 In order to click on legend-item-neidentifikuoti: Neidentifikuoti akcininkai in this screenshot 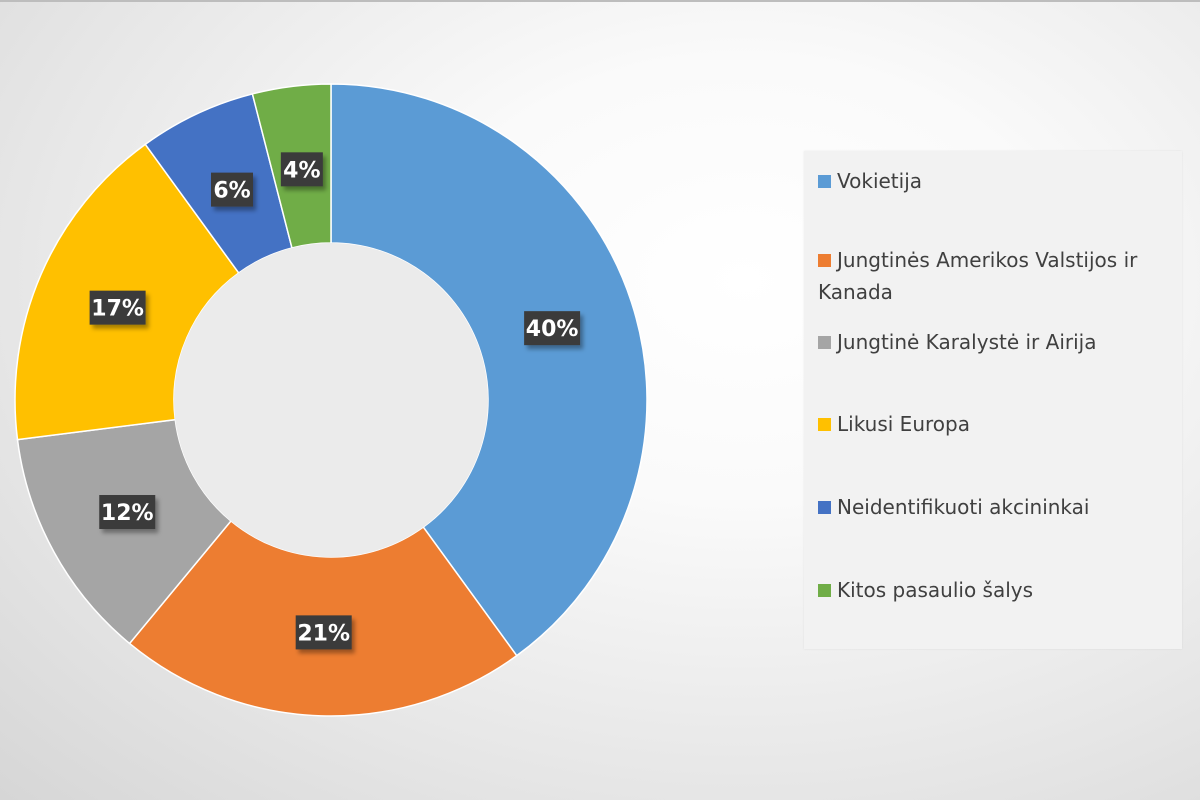, I will do `click(993, 507)`.